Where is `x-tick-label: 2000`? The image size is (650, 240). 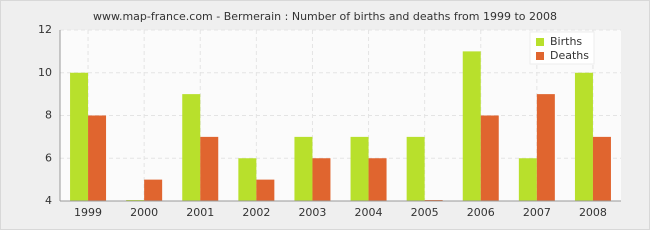
x-tick-label: 2000 is located at coordinates (144, 212).